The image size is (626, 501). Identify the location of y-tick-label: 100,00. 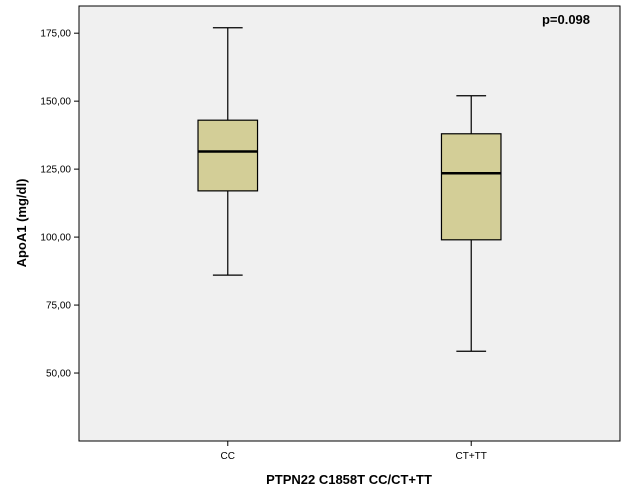
(55, 238).